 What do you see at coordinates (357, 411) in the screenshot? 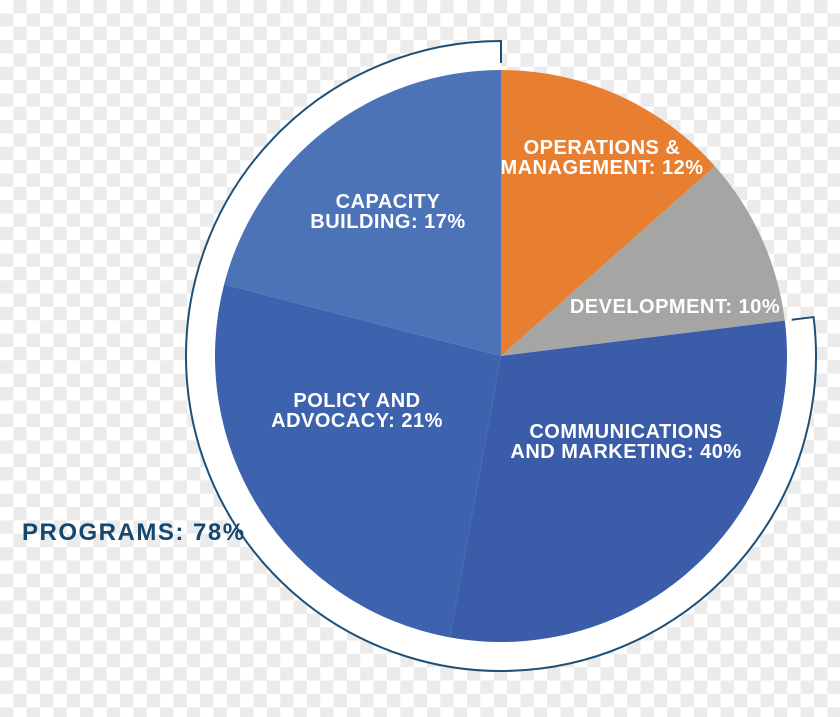
I see `slice-label-policy-and-advocacy: POLICY AND ADVOCACY: 21%` at bounding box center [357, 411].